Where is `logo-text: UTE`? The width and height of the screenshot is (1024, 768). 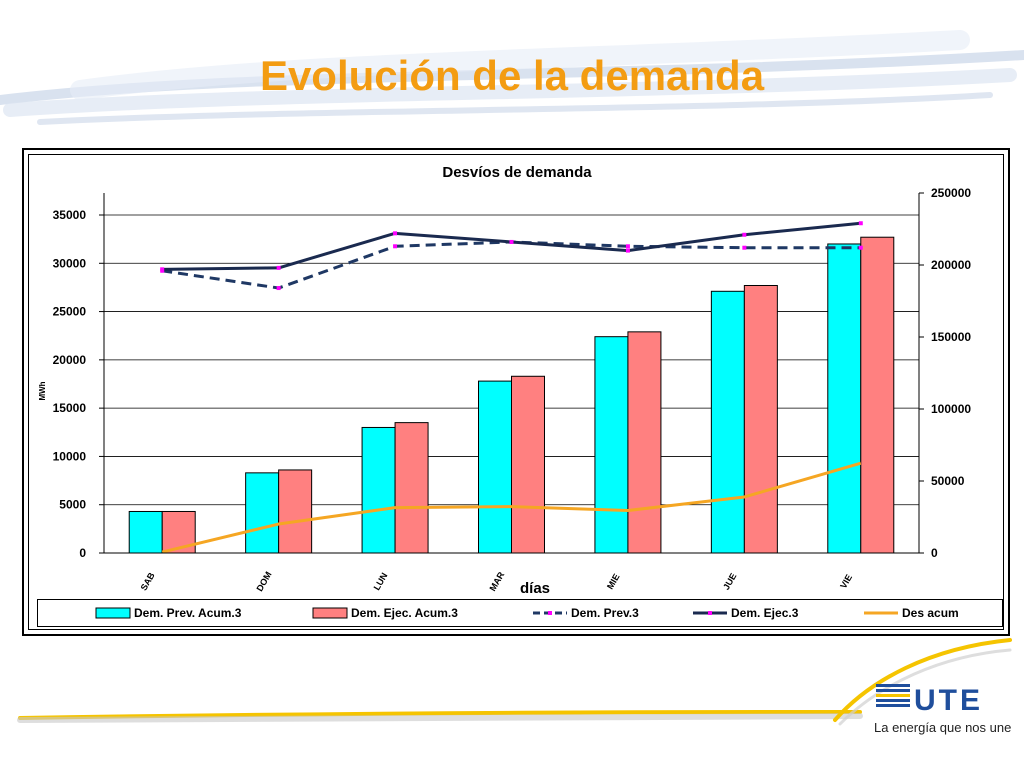 logo-text: UTE is located at coordinates (948, 700).